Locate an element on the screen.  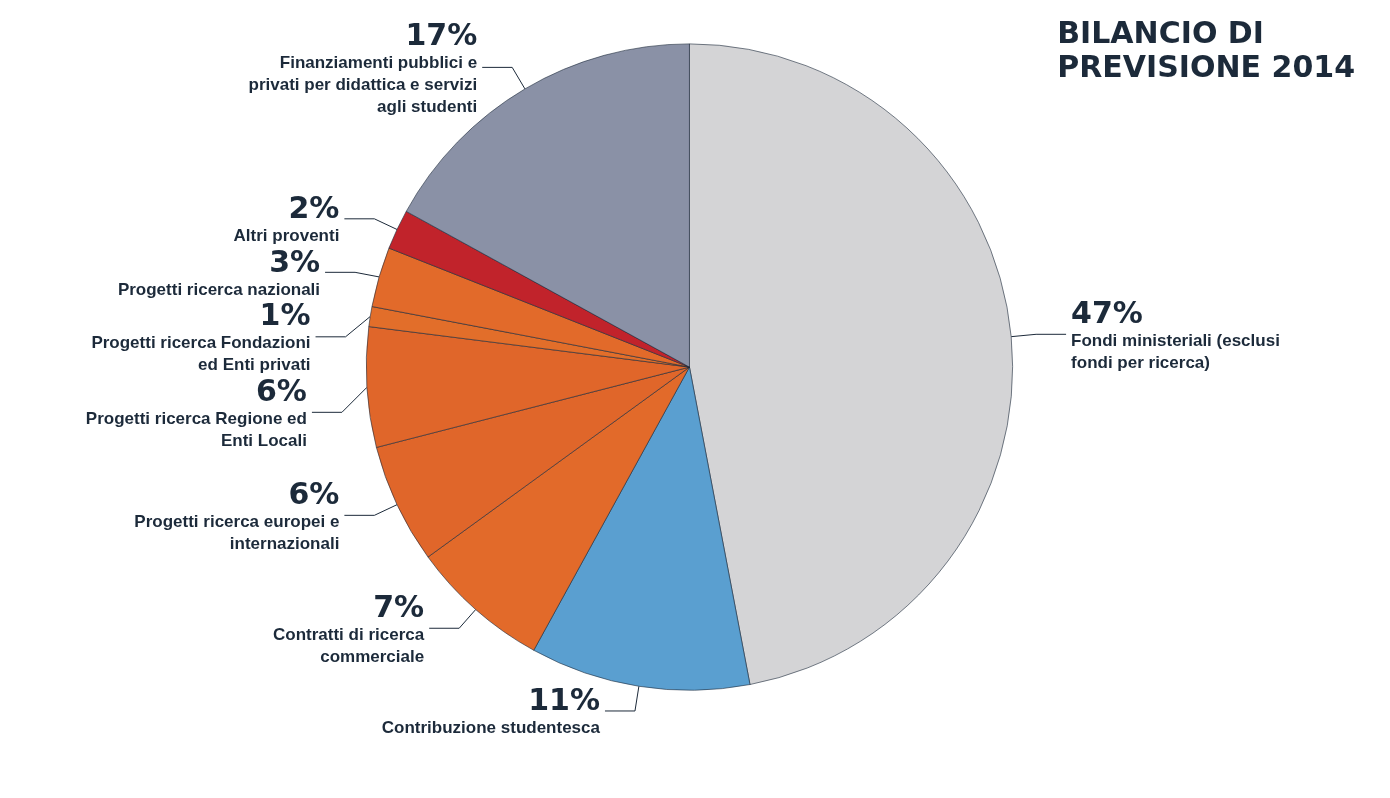
data-label: 17% is located at coordinates (441, 34).